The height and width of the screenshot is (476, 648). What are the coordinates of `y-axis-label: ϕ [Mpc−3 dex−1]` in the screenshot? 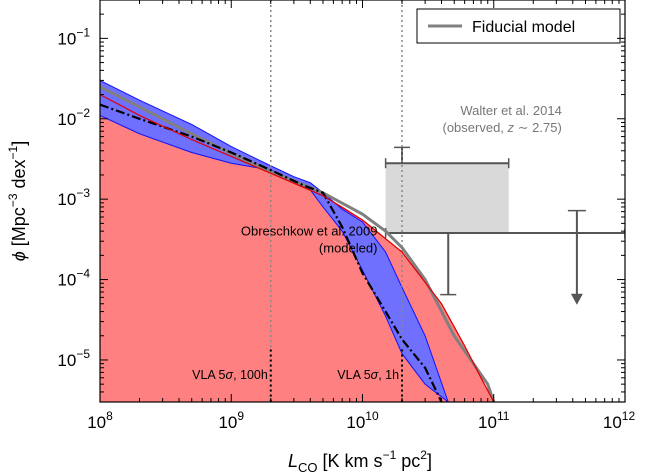 It's located at (17, 201).